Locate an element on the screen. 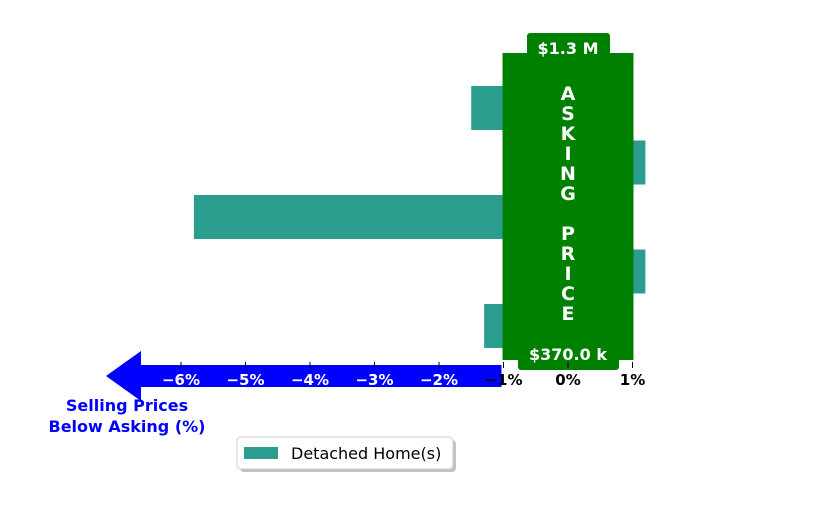 The image size is (834, 509). x-tick-label: −2% is located at coordinates (439, 380).